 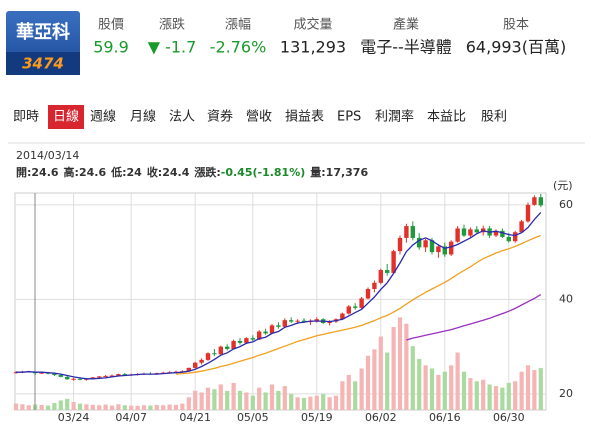 I want to click on info-value: 17,376, so click(x=347, y=172).